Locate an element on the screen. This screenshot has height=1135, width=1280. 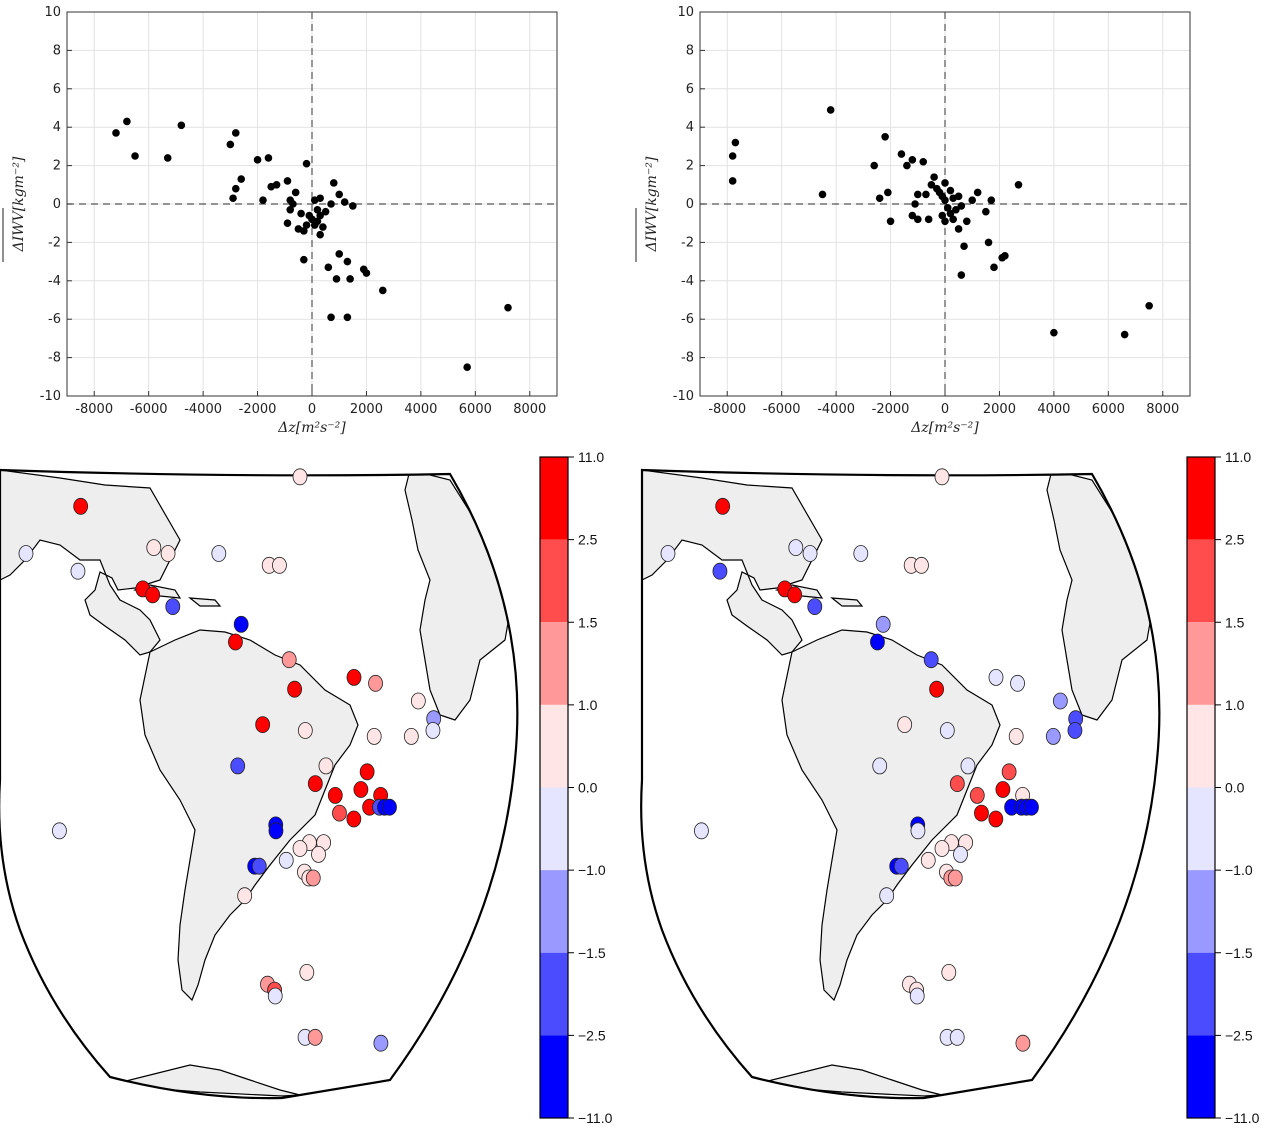
x-tick-label: -8000 is located at coordinates (94, 409).